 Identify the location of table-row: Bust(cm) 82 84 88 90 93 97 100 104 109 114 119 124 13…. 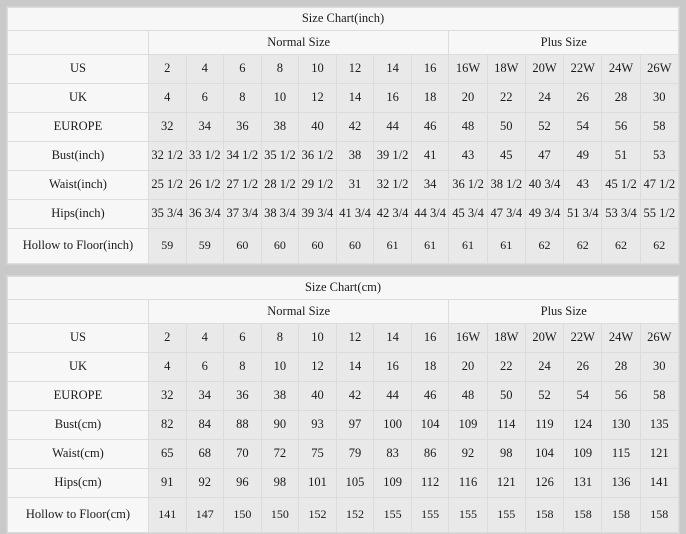
(343, 425).